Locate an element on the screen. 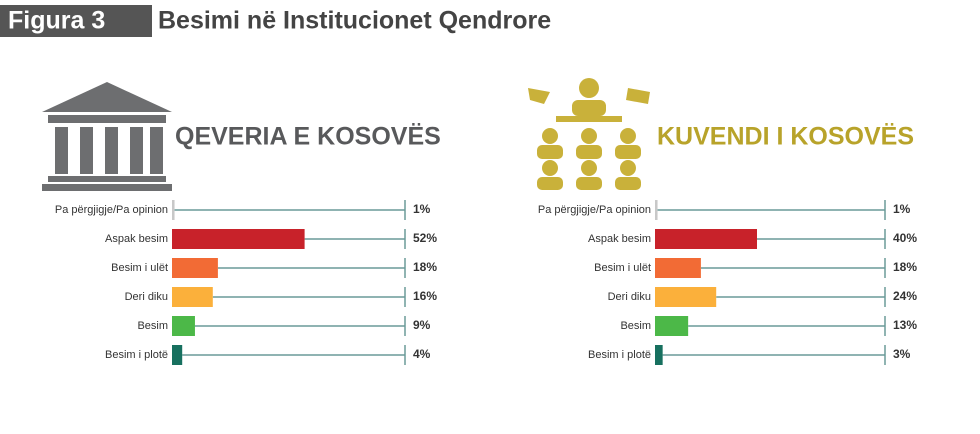 This screenshot has height=434, width=980. value-label: 52% is located at coordinates (425, 238).